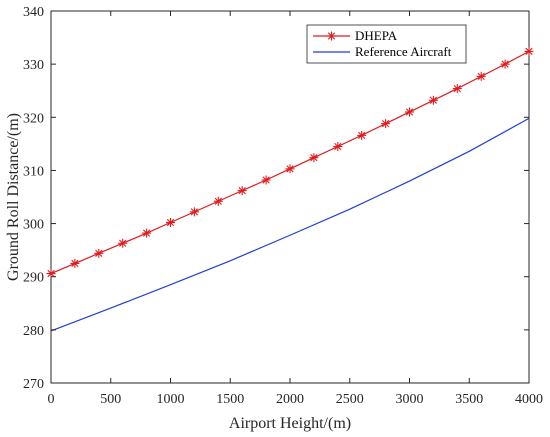 The image size is (550, 437). Describe the element at coordinates (33, 65) in the screenshot. I see `y-tick-label: 330` at that location.